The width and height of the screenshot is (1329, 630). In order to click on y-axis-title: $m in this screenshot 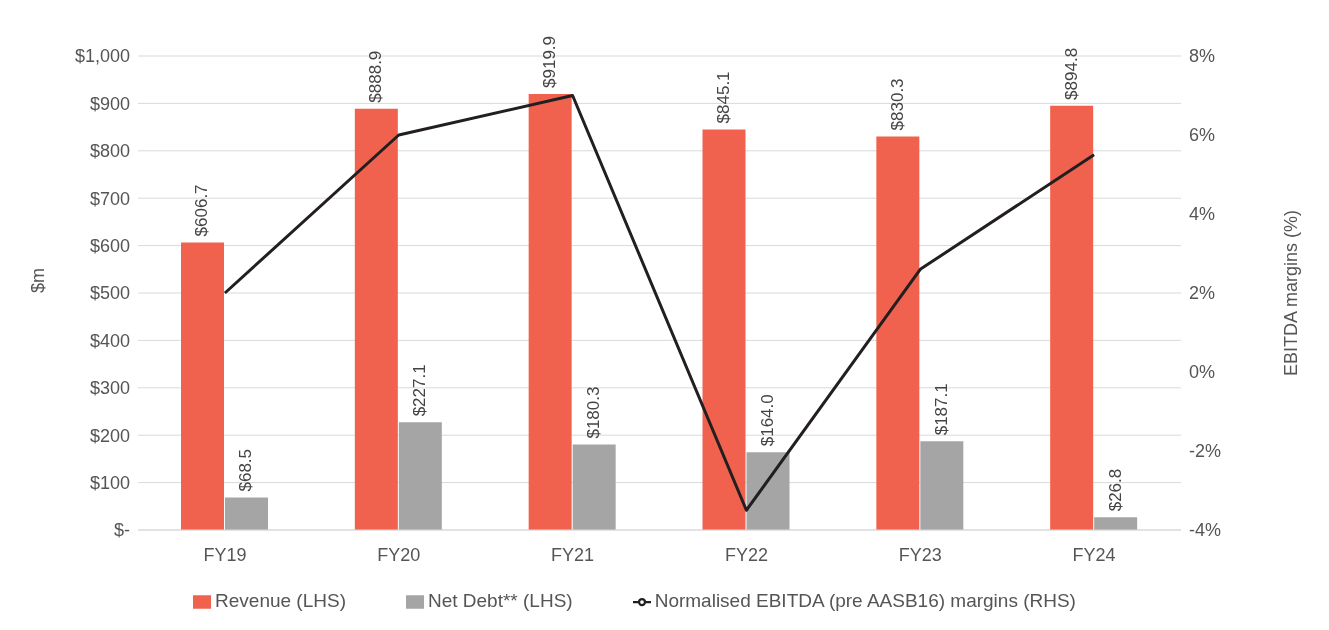, I will do `click(38, 280)`.